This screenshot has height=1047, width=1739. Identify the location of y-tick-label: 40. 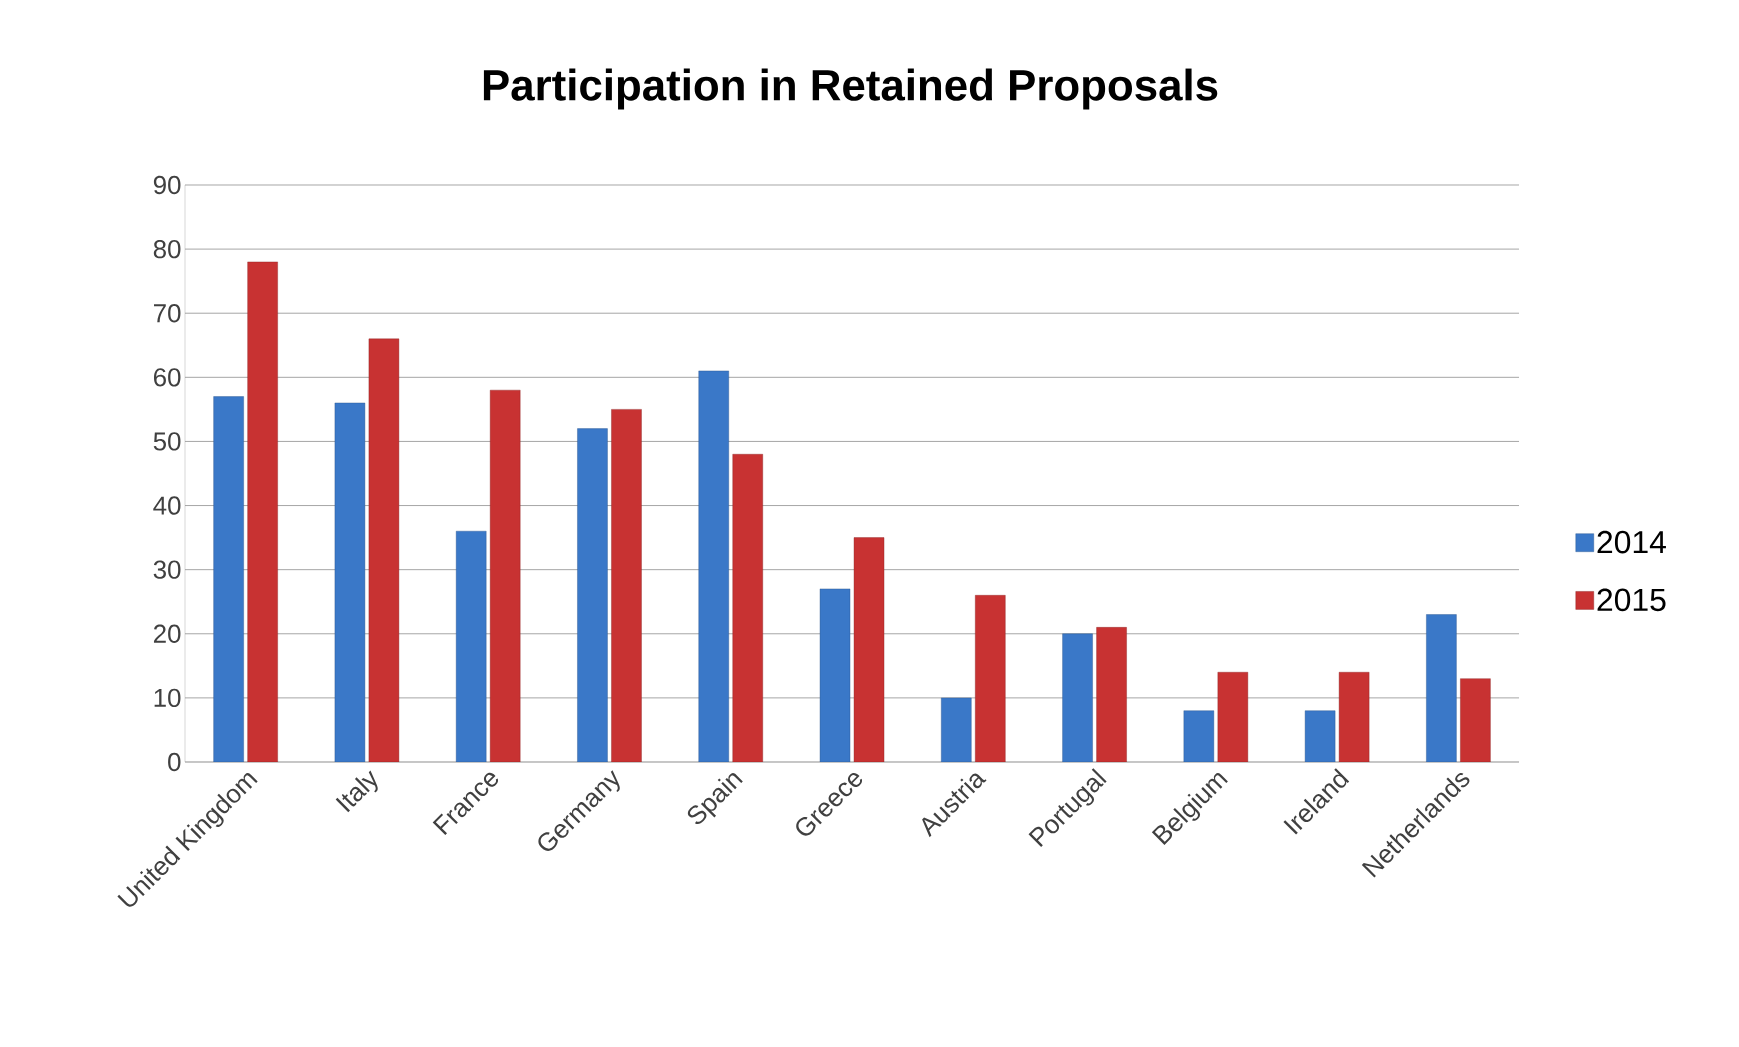
(167, 505).